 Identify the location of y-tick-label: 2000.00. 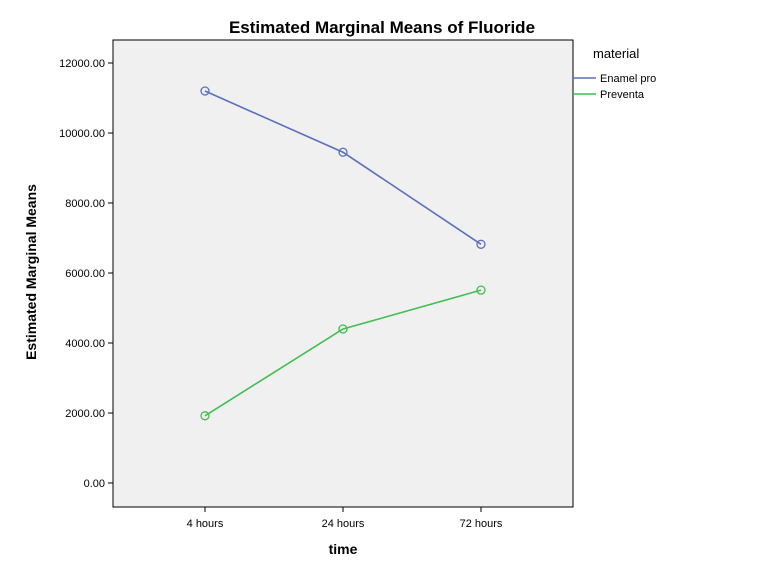
(85, 414).